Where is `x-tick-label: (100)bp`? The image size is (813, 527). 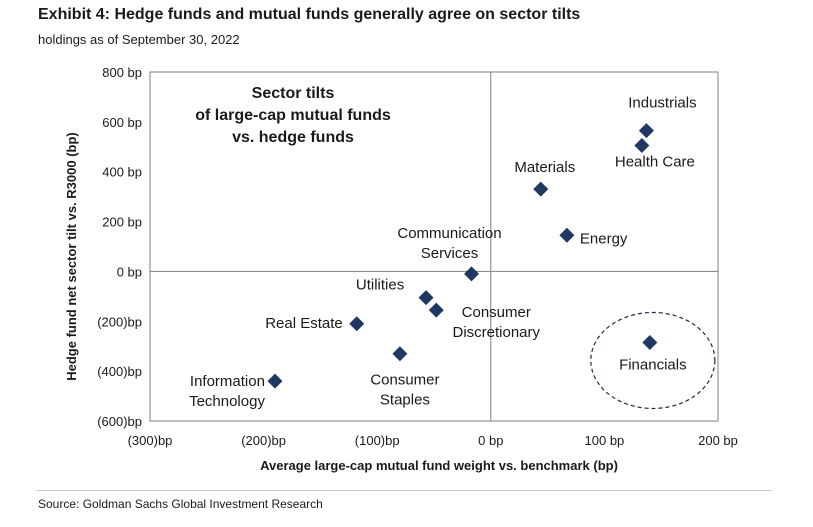 x-tick-label: (100)bp is located at coordinates (377, 440).